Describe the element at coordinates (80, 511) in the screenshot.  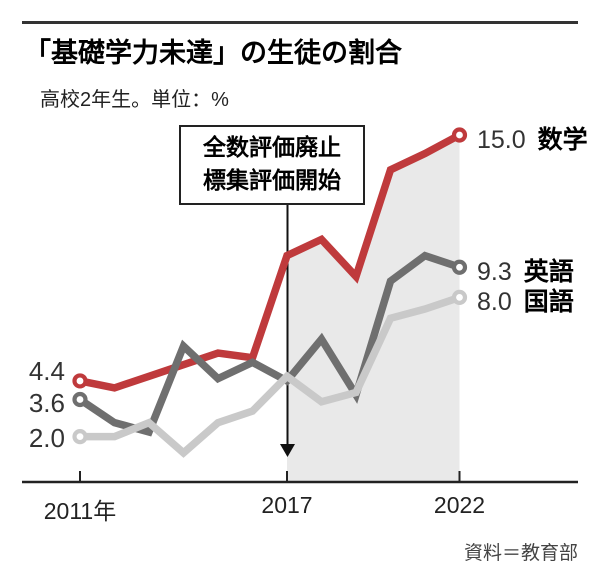
I see `x-tick-label-2011: 2011年` at that location.